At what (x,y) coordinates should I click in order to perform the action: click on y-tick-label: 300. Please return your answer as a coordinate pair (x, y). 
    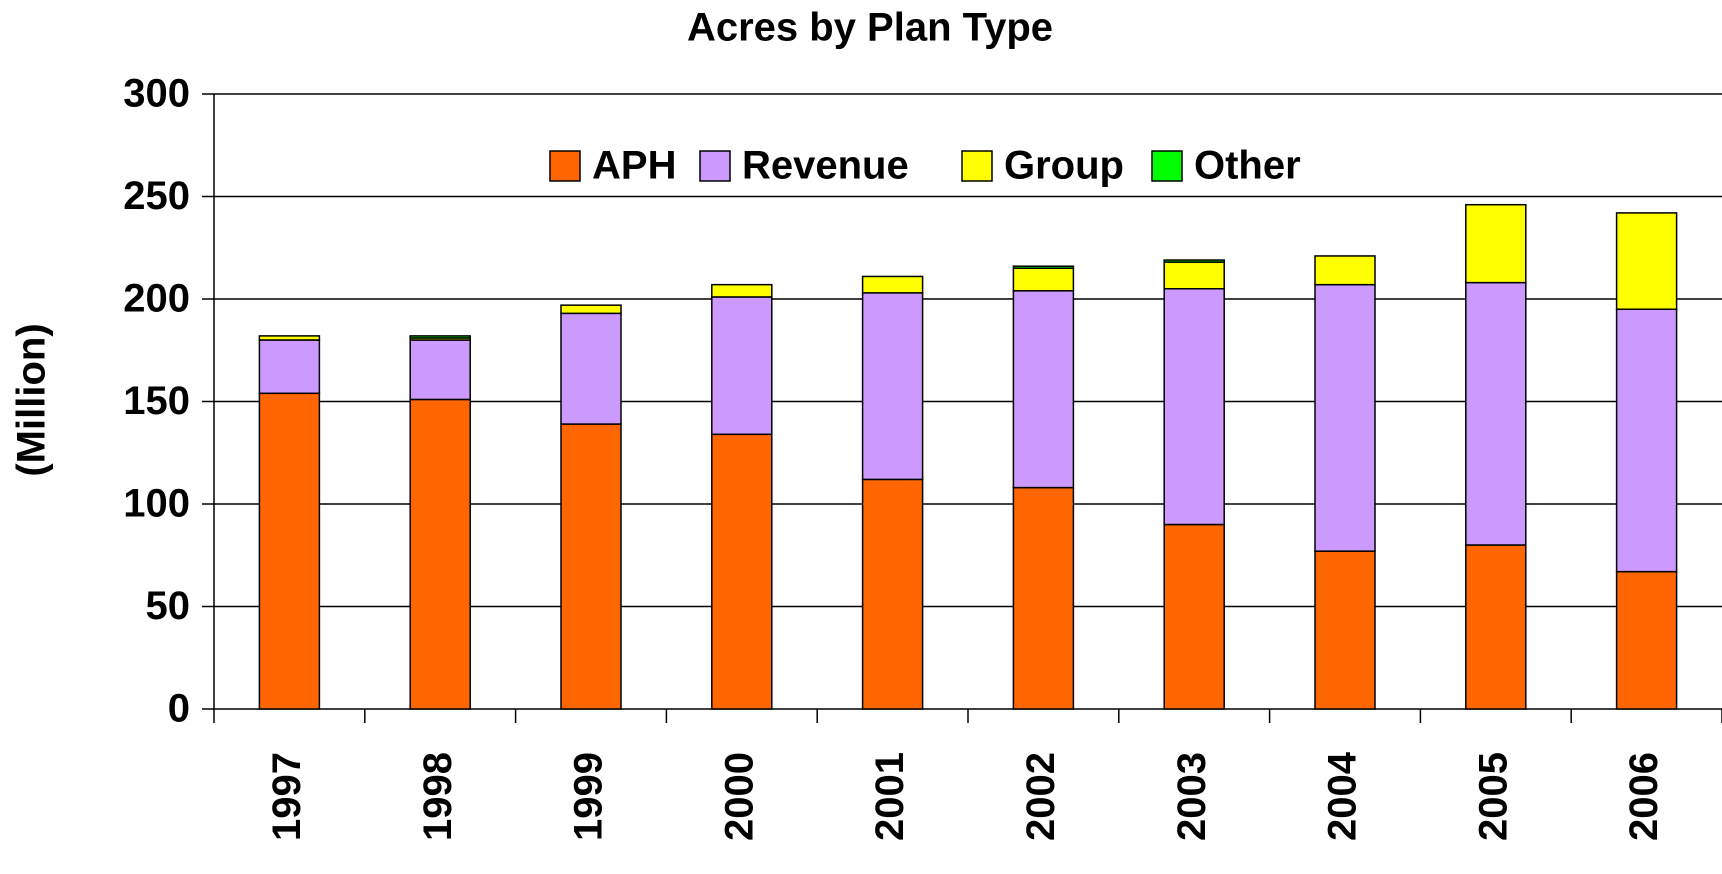
    Looking at the image, I should click on (156, 94).